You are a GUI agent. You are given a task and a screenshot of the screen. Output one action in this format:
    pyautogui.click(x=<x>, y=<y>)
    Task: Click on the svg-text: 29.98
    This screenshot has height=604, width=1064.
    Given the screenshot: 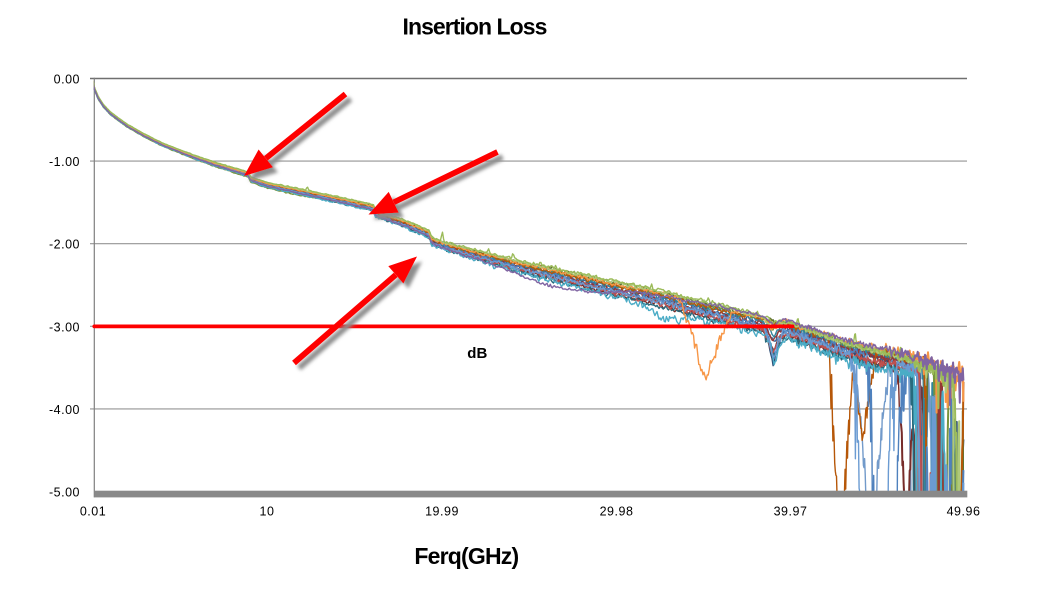 What is the action you would take?
    pyautogui.click(x=617, y=512)
    